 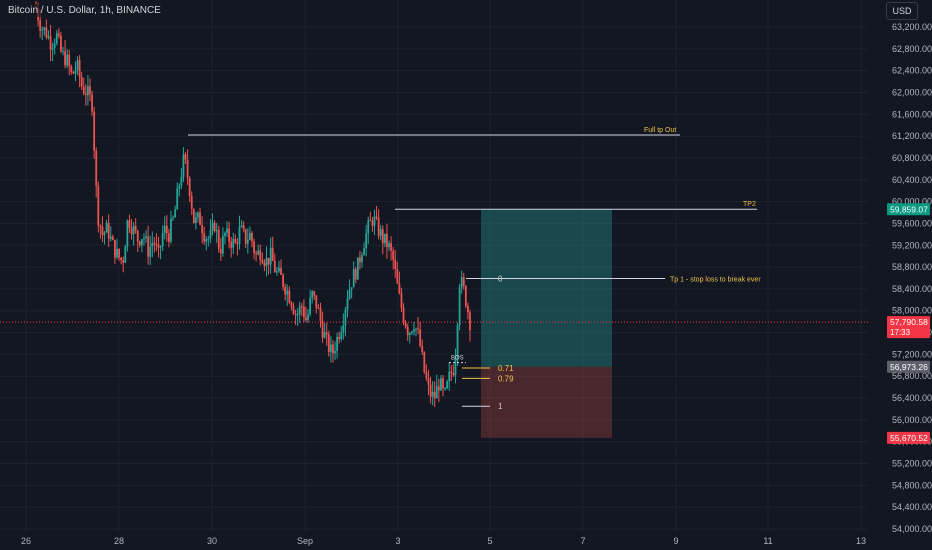 What do you see at coordinates (912, 245) in the screenshot?
I see `price-tick-label: 59,200.00` at bounding box center [912, 245].